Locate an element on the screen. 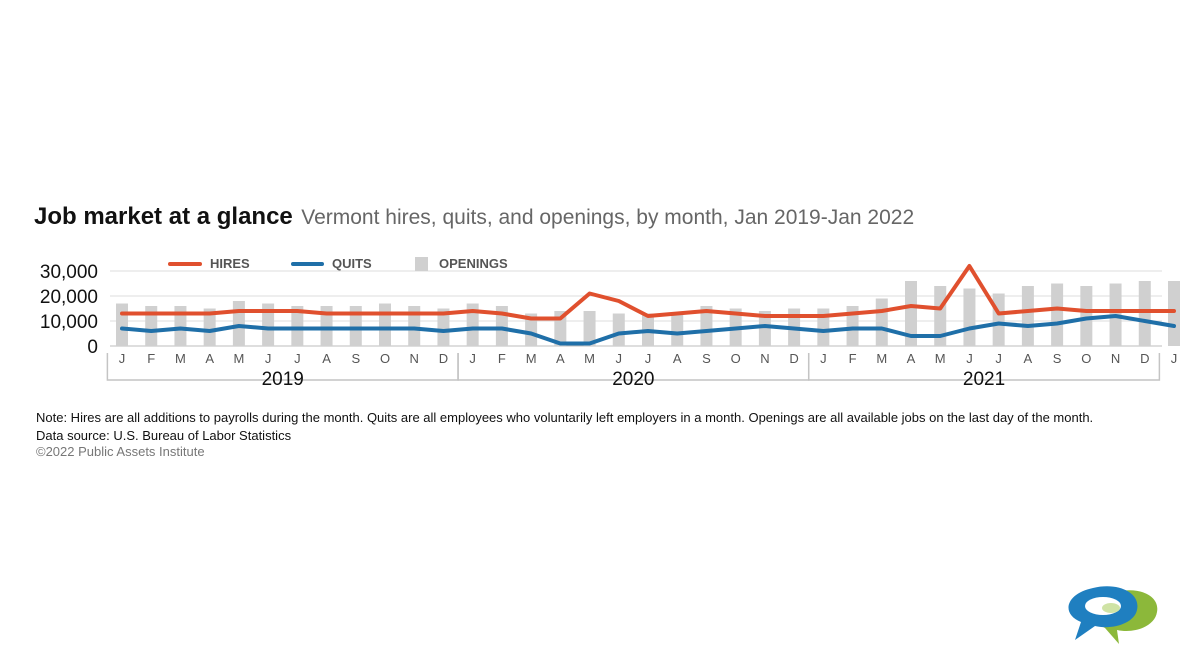 The image size is (1200, 672). legend-swatch-openings is located at coordinates (421, 264).